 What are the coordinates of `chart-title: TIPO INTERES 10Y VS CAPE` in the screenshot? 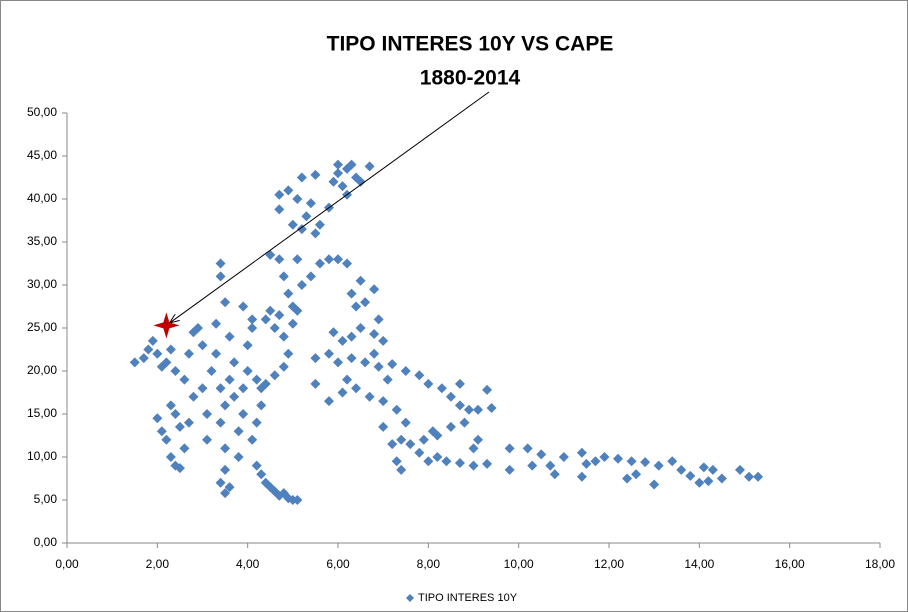 It's located at (470, 44).